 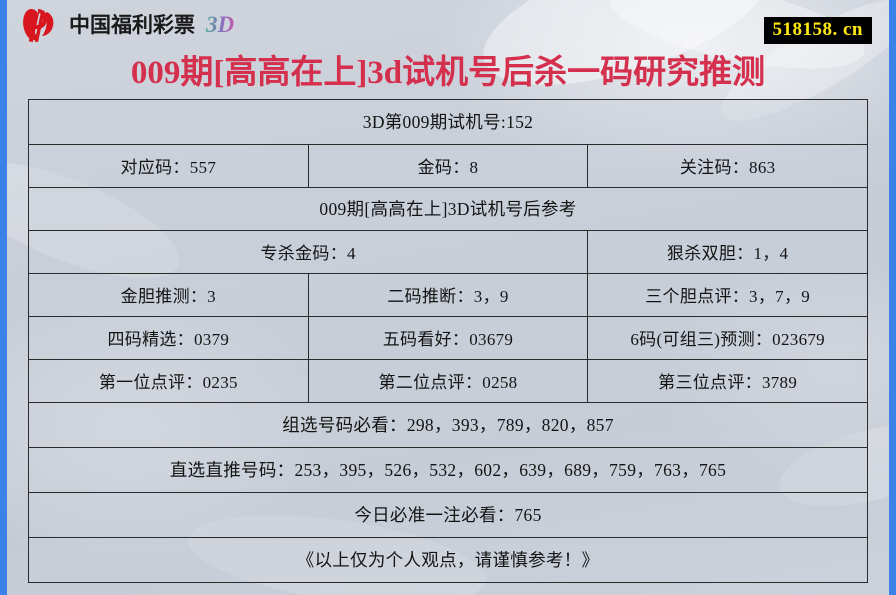 I want to click on table-row-positions: 第一位点评：0235 第二位点评：0258 第三位点评：3789, so click(x=448, y=380).